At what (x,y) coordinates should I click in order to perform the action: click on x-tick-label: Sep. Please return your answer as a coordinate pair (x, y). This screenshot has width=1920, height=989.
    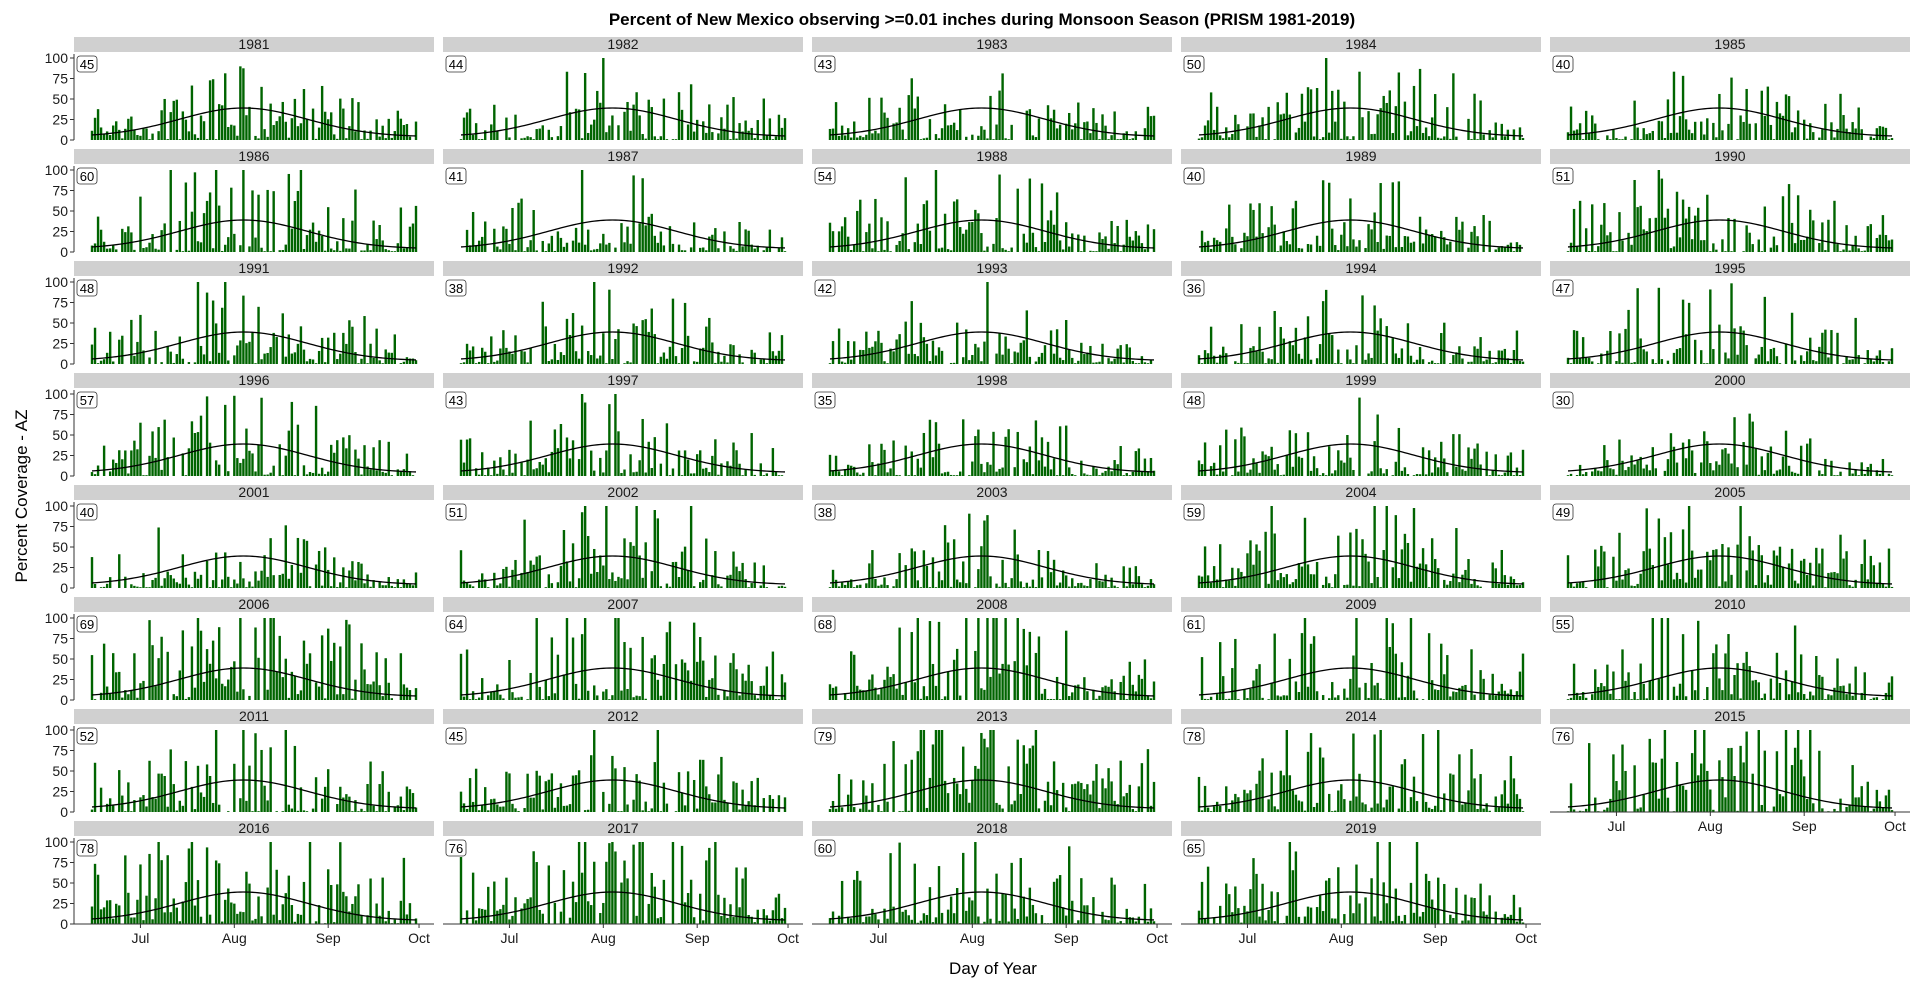
    Looking at the image, I should click on (1066, 938).